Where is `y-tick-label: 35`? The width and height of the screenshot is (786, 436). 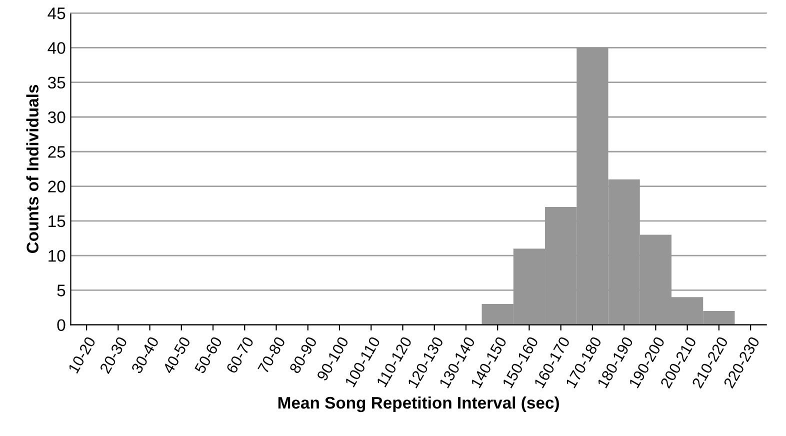 y-tick-label: 35 is located at coordinates (57, 82).